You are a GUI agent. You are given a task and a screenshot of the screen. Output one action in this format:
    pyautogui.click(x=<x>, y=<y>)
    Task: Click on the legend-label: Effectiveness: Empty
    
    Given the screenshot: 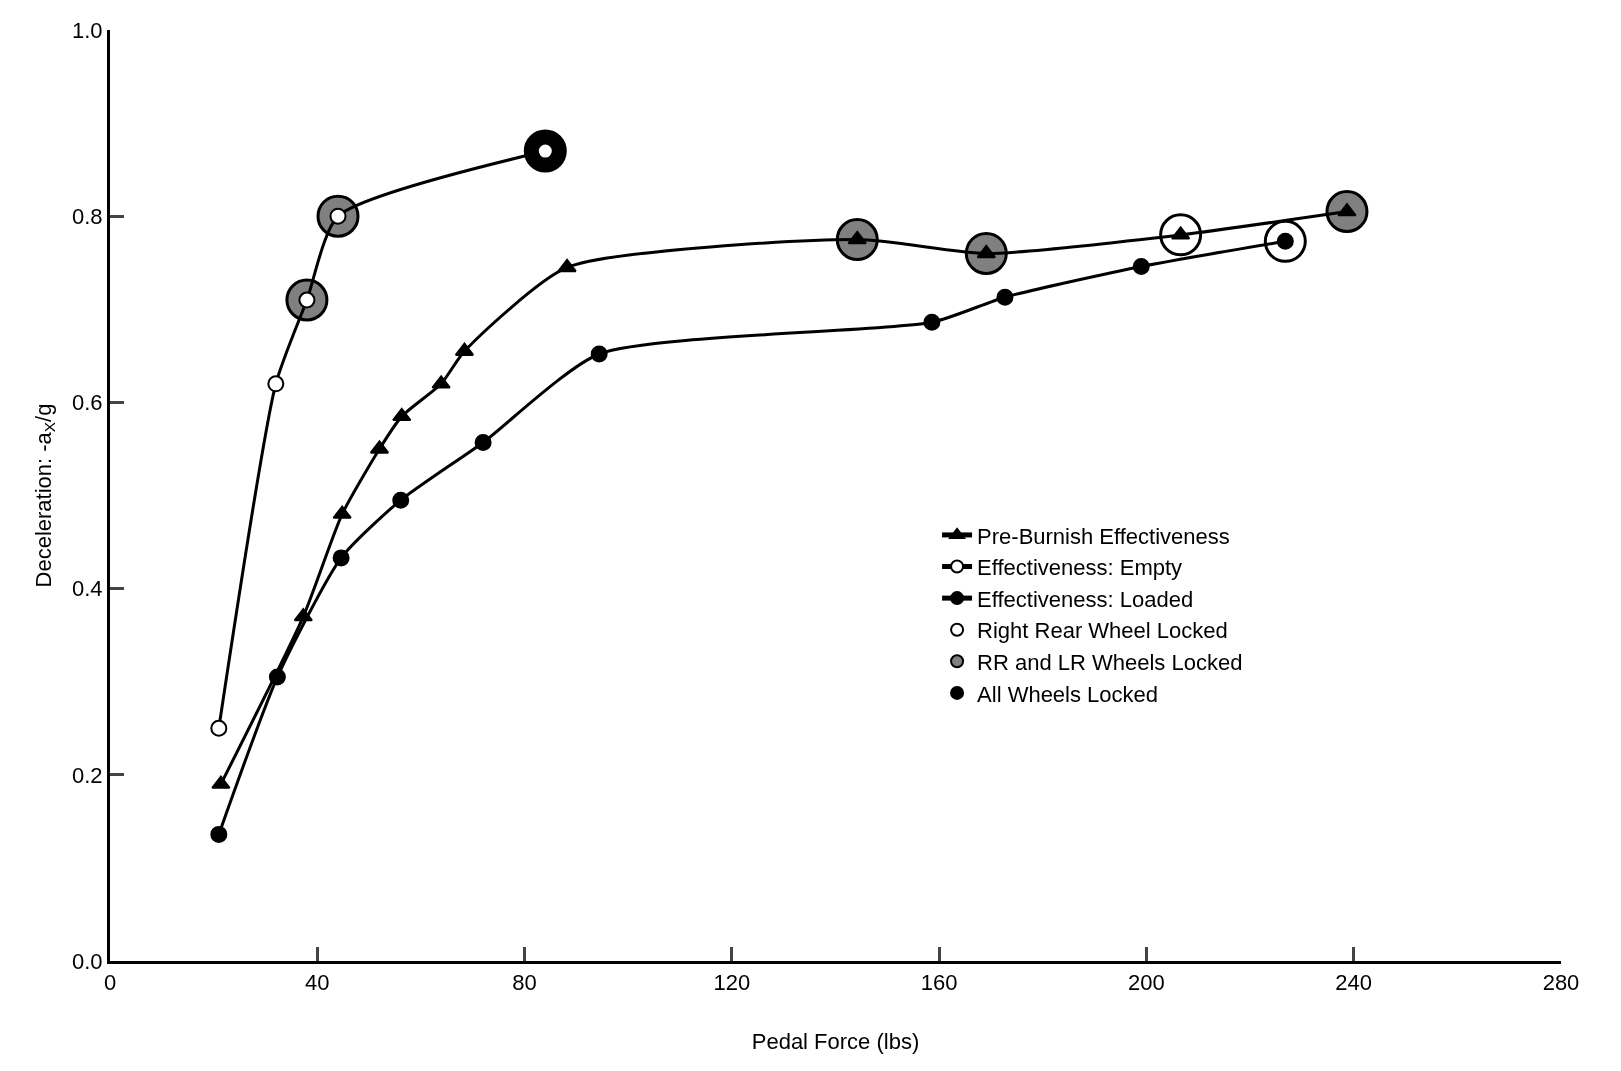 What is the action you would take?
    pyautogui.click(x=1080, y=568)
    